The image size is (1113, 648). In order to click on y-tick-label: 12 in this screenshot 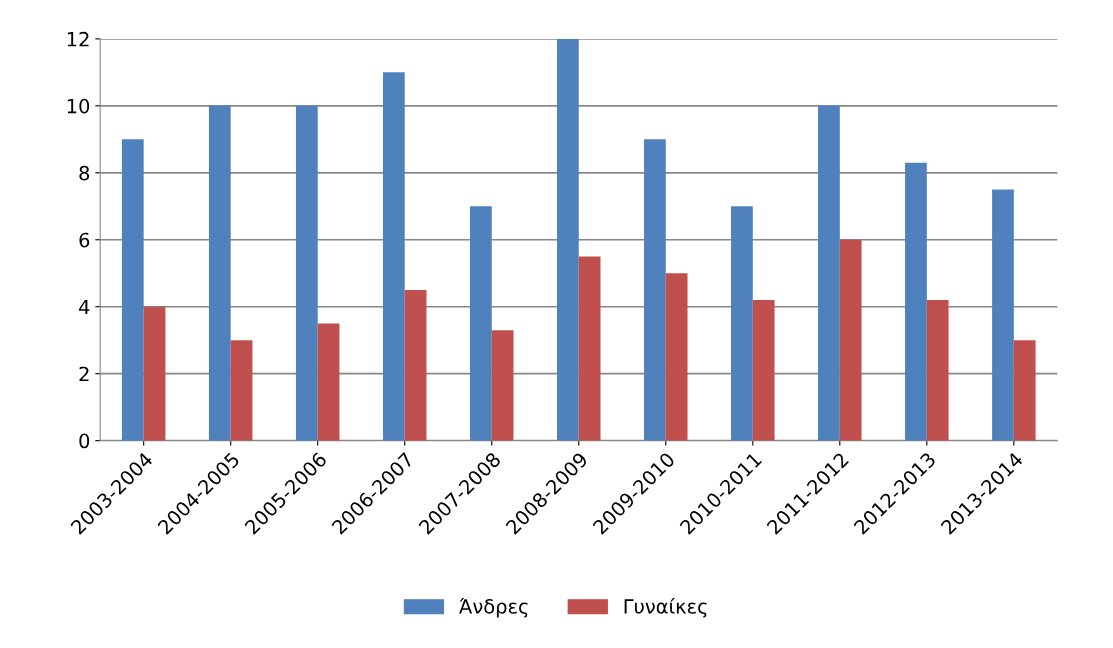, I will do `click(78, 39)`.